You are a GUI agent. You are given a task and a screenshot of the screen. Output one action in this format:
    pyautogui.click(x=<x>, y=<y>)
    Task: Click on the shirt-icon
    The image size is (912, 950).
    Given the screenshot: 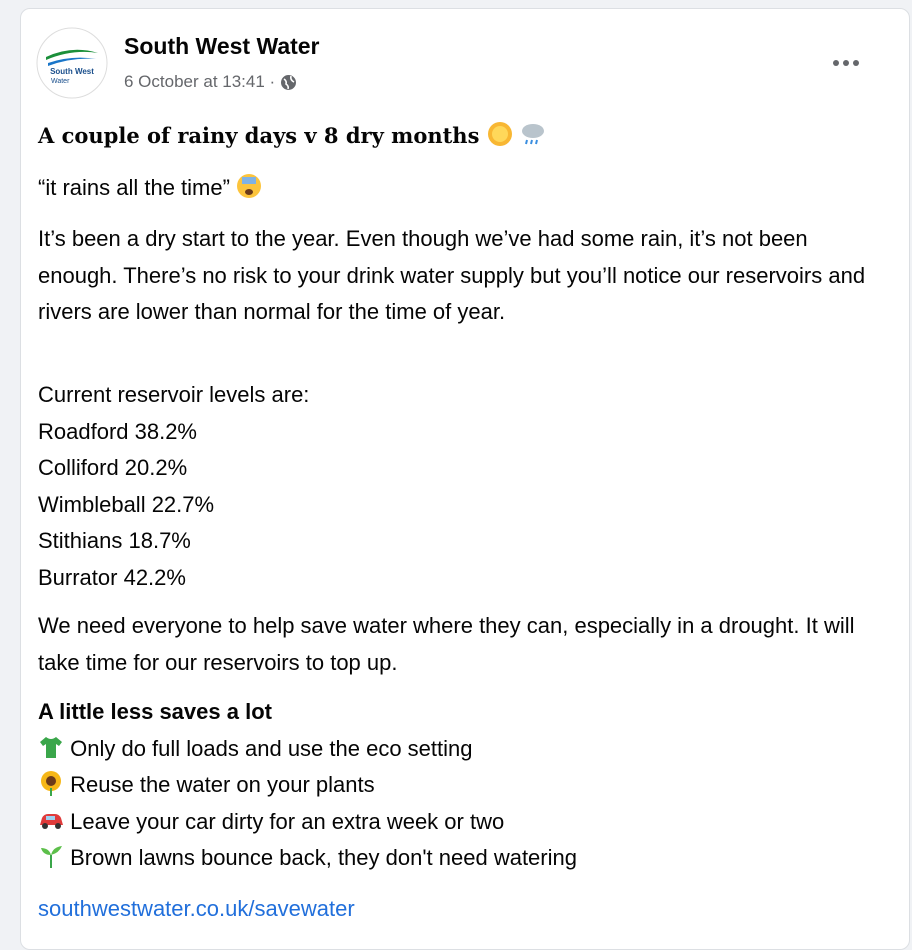 What is the action you would take?
    pyautogui.click(x=51, y=747)
    